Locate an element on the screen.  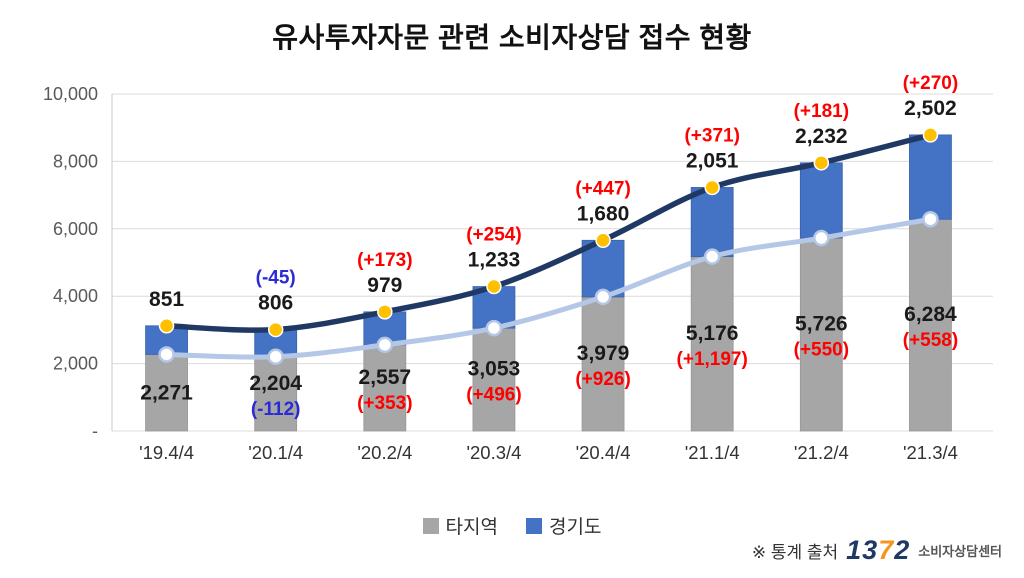
logo-digit: 1 is located at coordinates (854, 550).